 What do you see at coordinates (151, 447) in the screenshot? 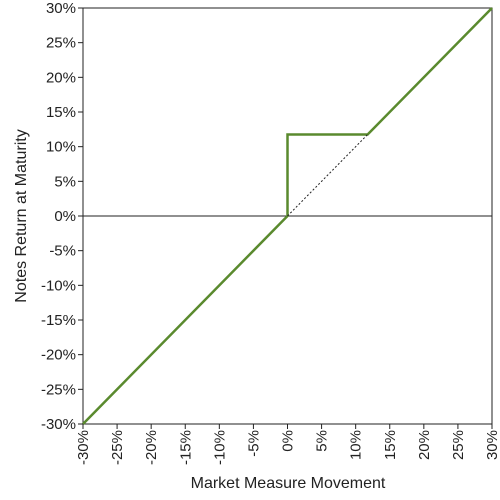
I see `x-tick-label: -20%` at bounding box center [151, 447].